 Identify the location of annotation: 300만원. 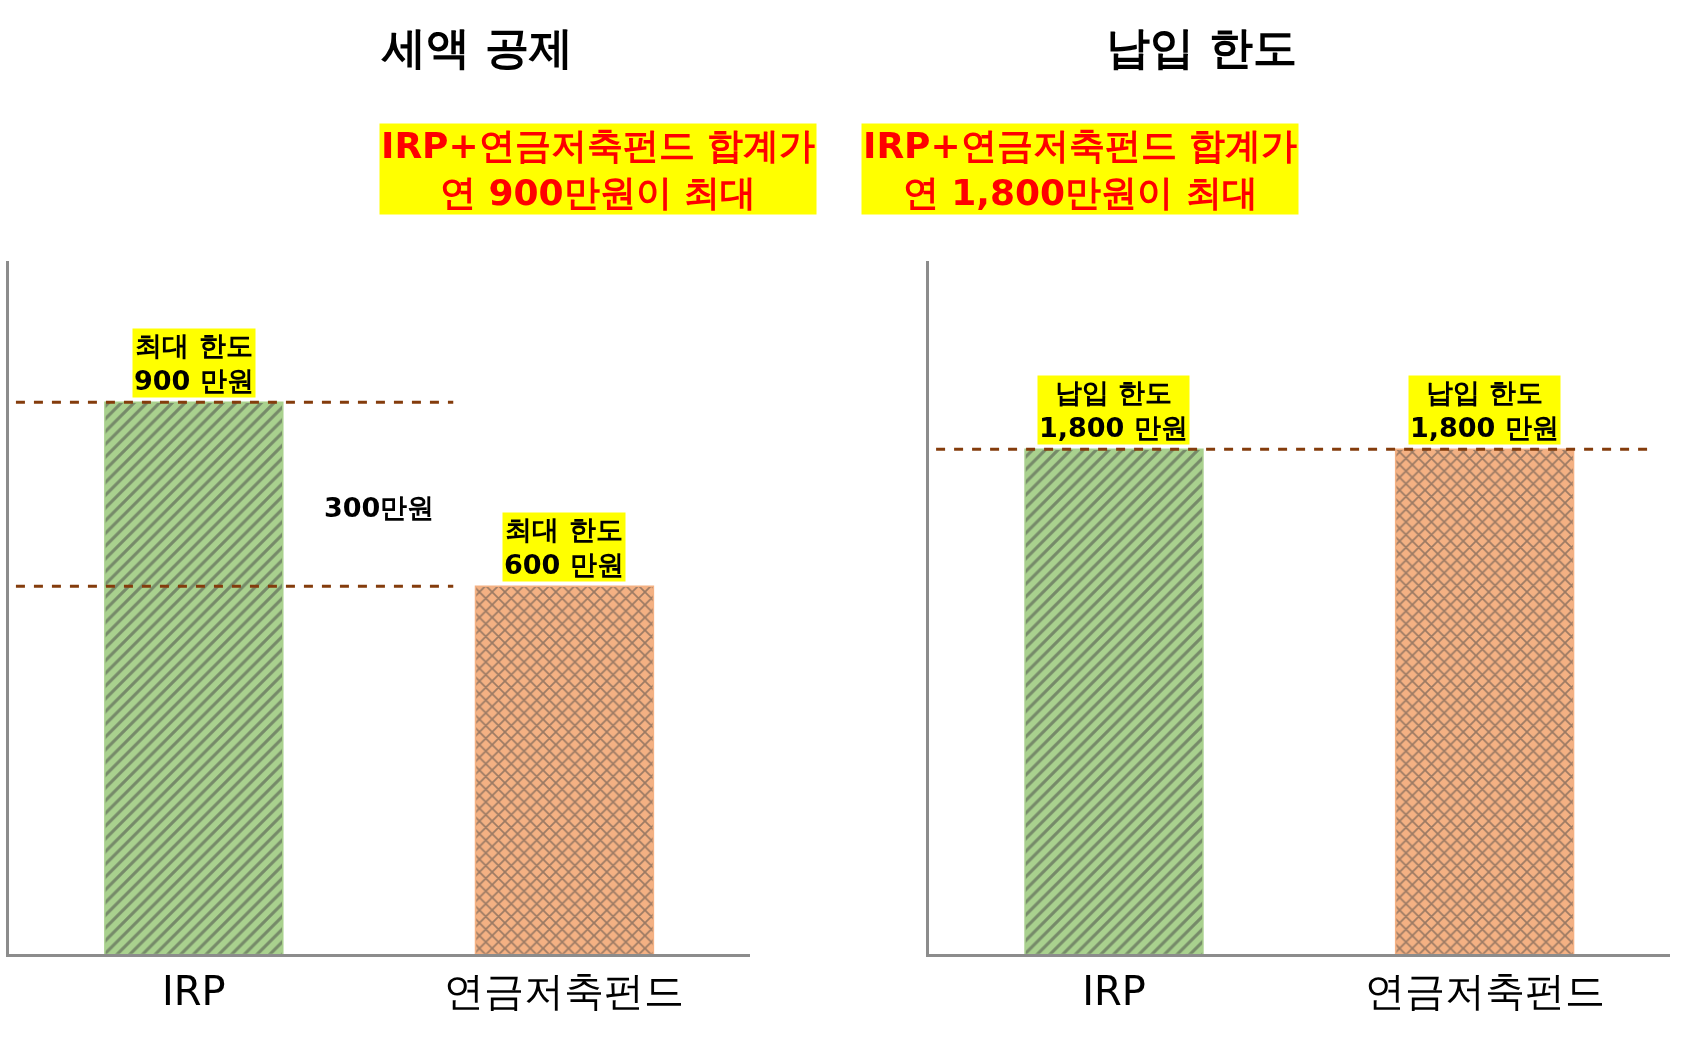
(379, 507).